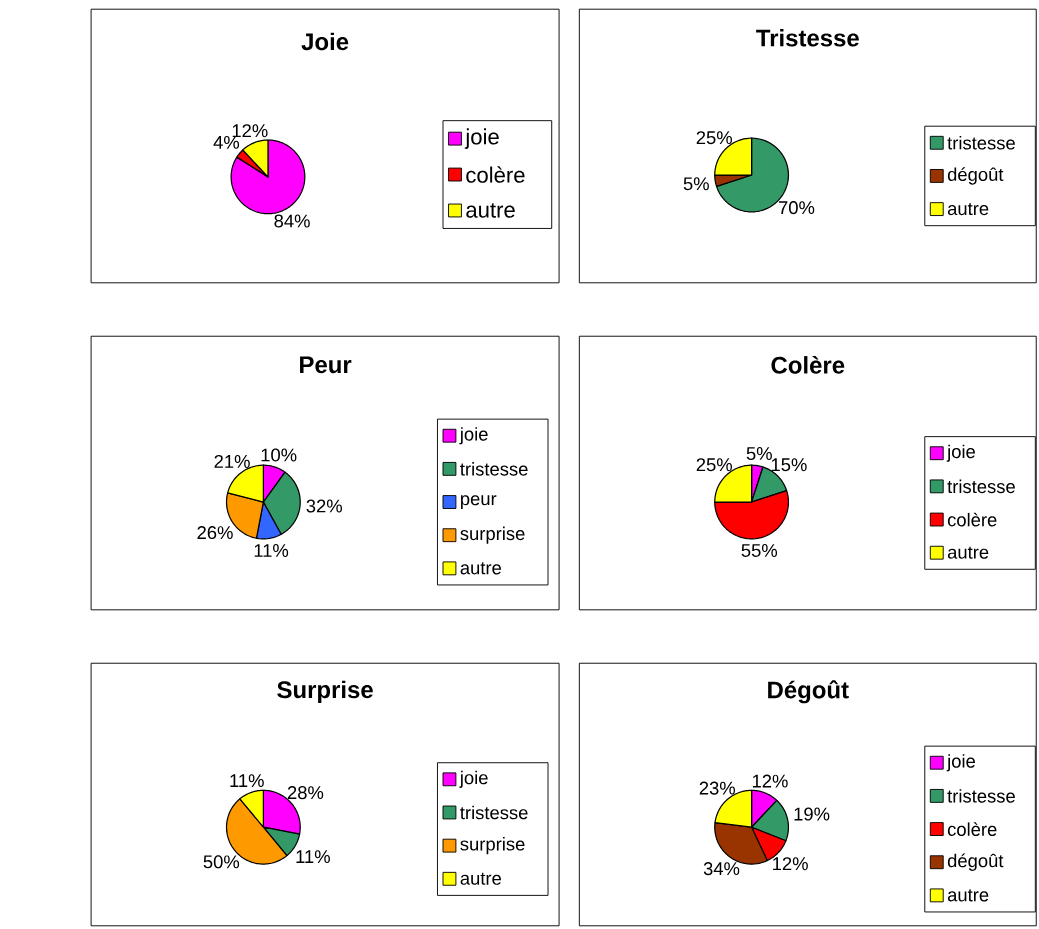  What do you see at coordinates (812, 814) in the screenshot?
I see `data-label: 19%` at bounding box center [812, 814].